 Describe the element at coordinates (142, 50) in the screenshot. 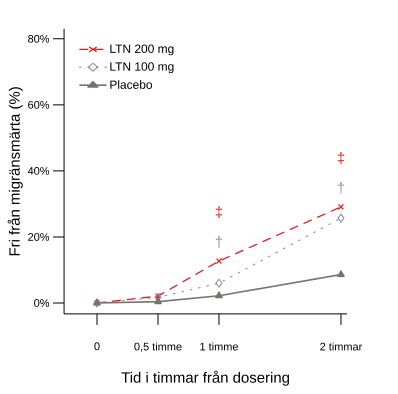

I see `legend-label: LTN 200 mg` at that location.